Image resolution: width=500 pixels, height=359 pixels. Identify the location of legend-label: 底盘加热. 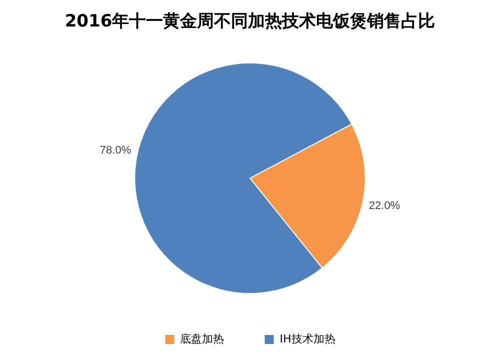
(202, 339).